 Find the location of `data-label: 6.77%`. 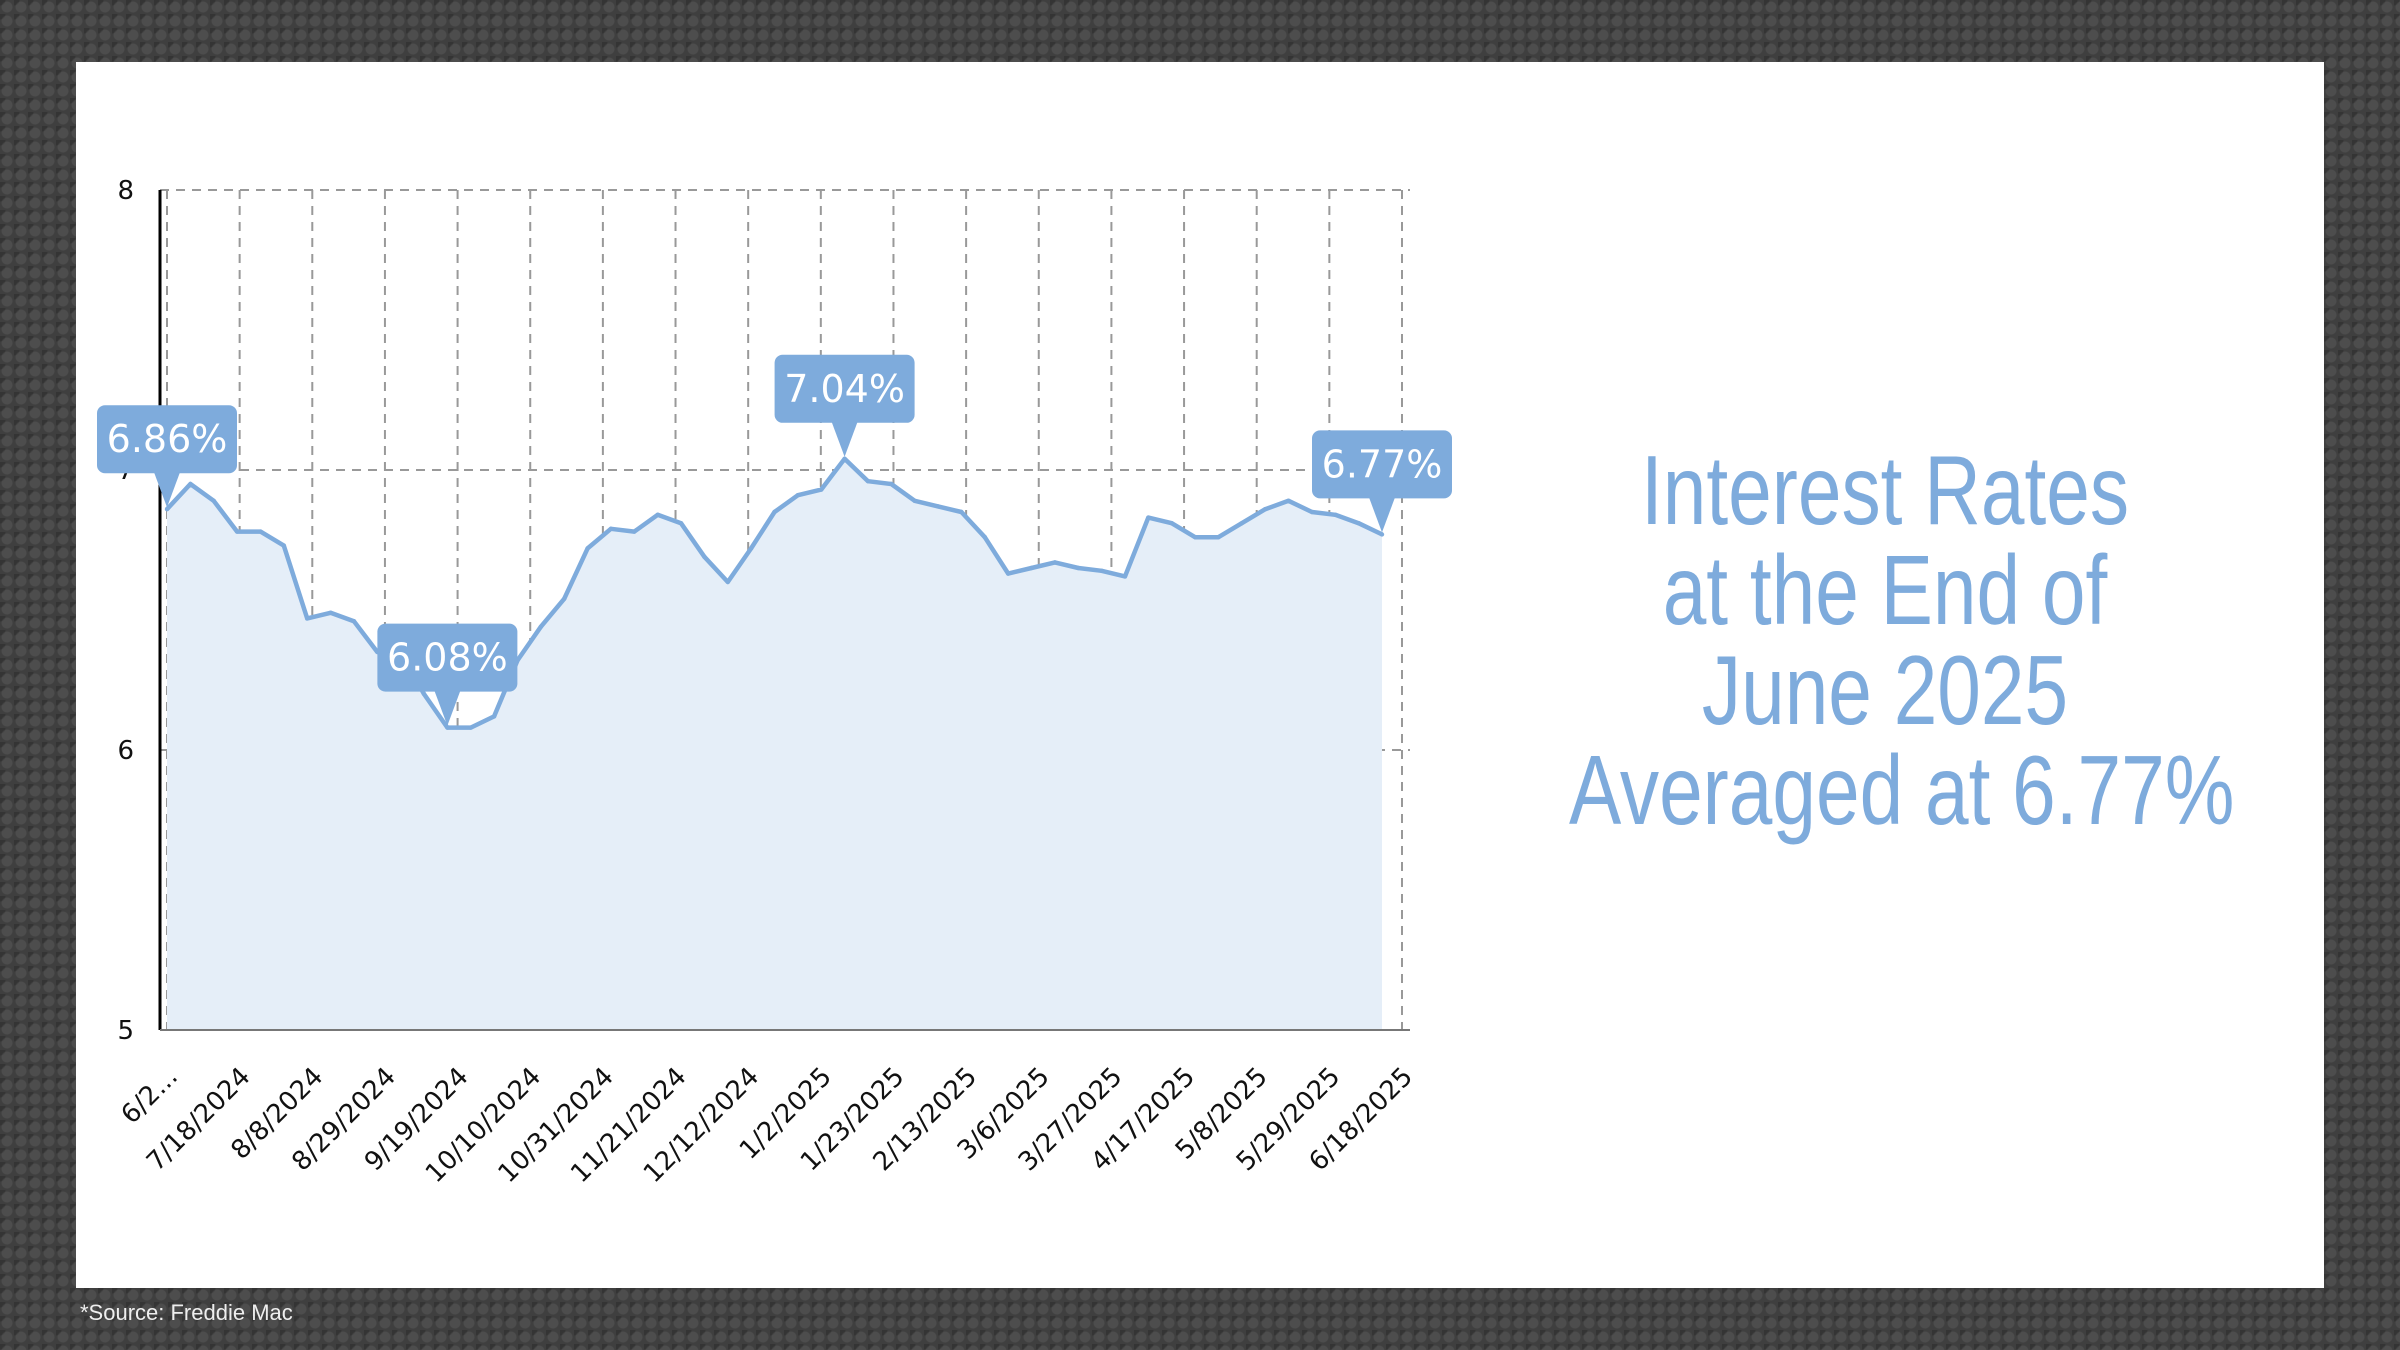

data-label: 6.77% is located at coordinates (1382, 464).